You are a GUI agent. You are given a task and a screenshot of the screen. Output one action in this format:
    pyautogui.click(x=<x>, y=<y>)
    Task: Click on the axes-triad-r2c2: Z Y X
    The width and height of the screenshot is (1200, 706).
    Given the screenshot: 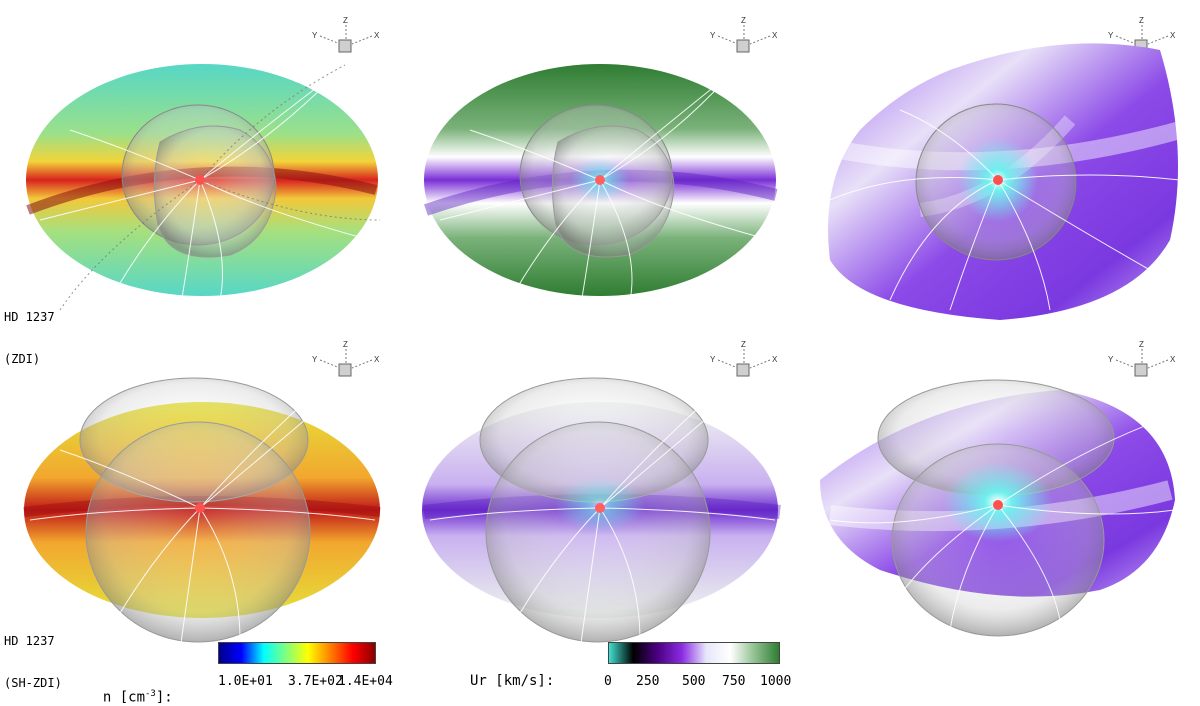 What is the action you would take?
    pyautogui.click(x=744, y=358)
    